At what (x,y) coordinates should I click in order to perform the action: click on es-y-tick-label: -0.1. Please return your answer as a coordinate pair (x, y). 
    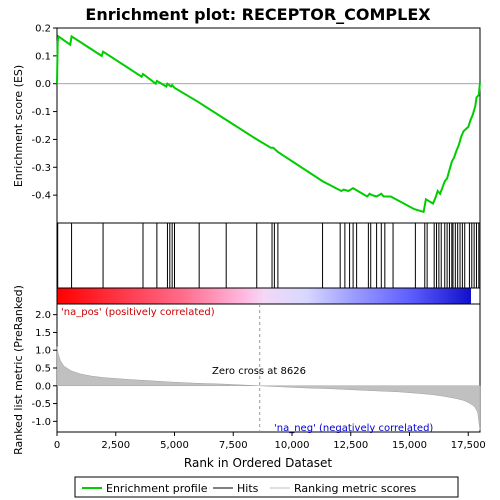
    Looking at the image, I should click on (41, 112).